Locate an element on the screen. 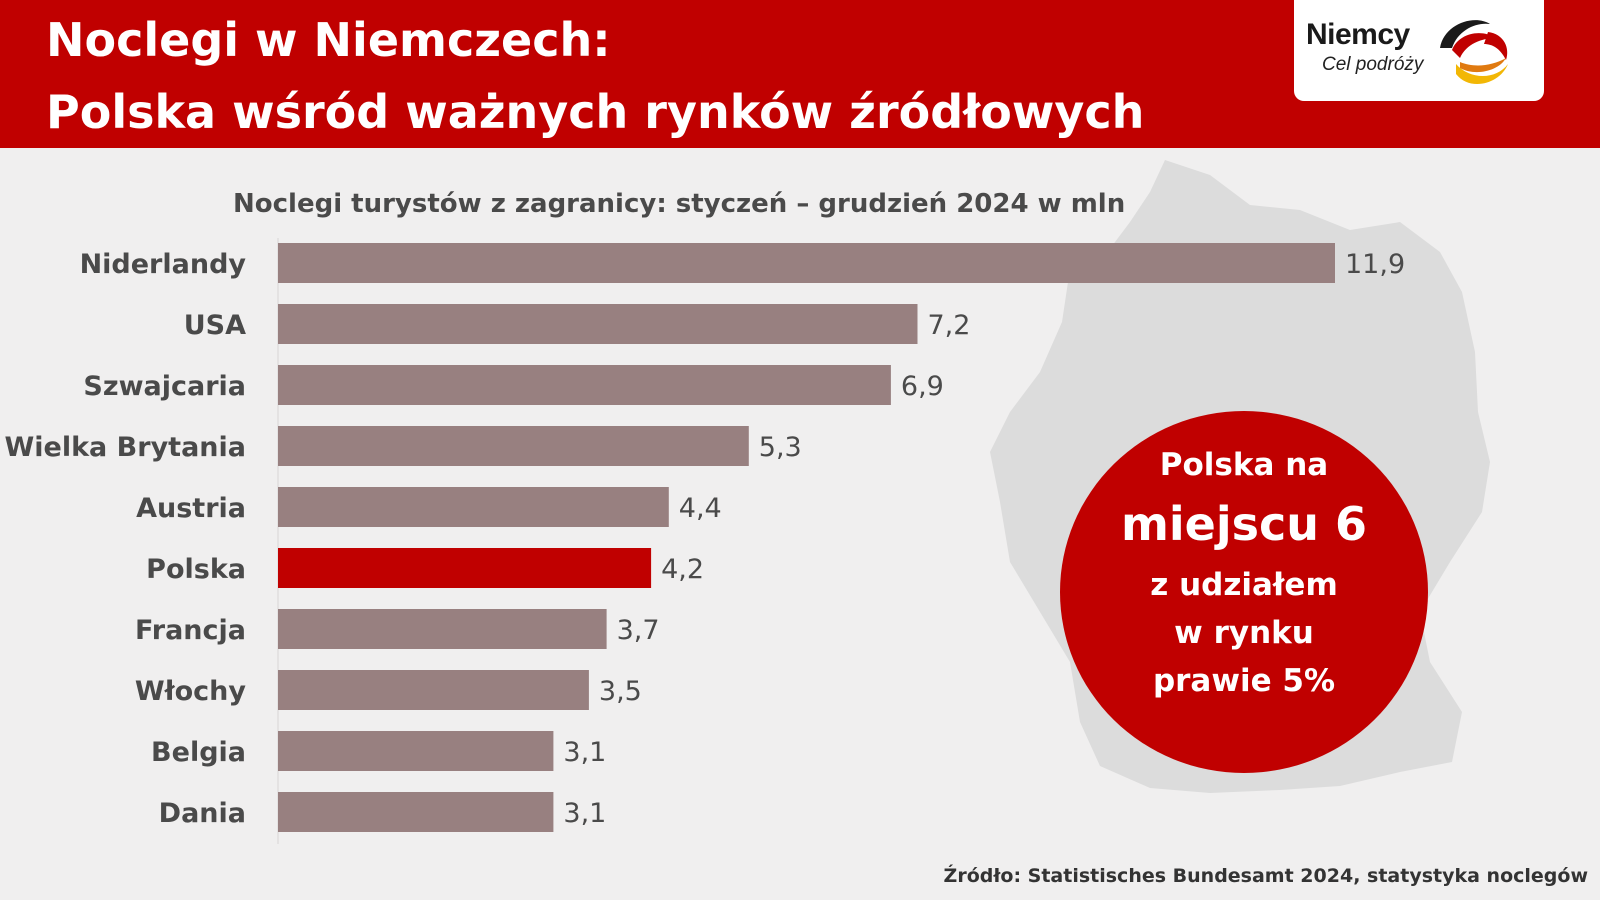  category-label-francja: Francja is located at coordinates (190, 630).